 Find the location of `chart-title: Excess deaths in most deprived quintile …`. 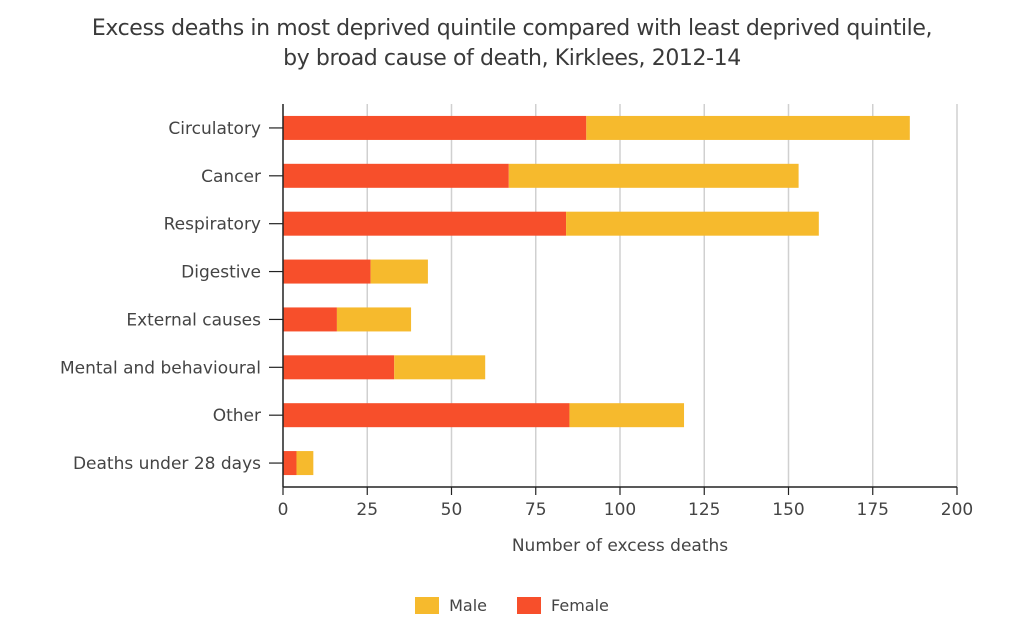

chart-title: Excess deaths in most deprived quintile … is located at coordinates (512, 44).